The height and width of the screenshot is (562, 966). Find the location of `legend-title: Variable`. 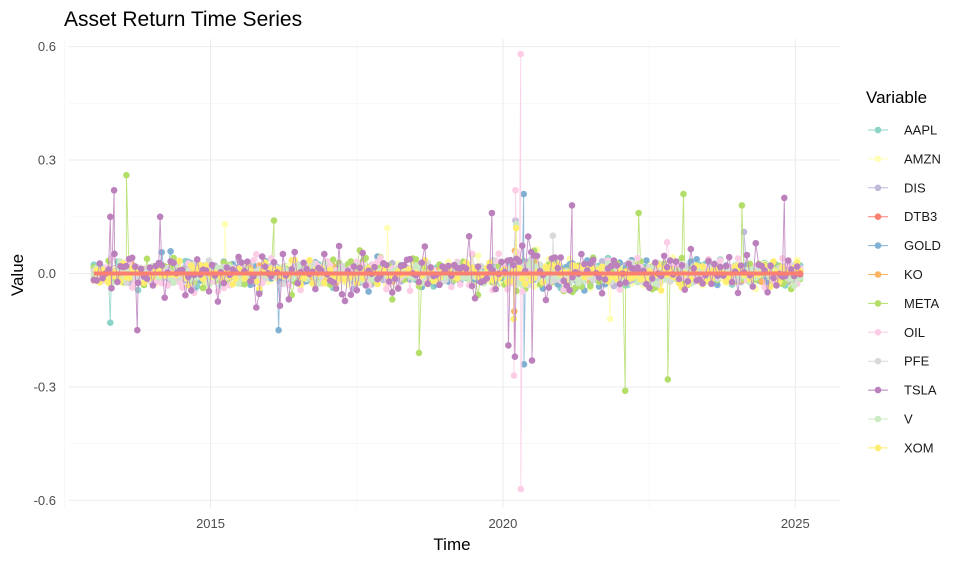

legend-title: Variable is located at coordinates (896, 97).